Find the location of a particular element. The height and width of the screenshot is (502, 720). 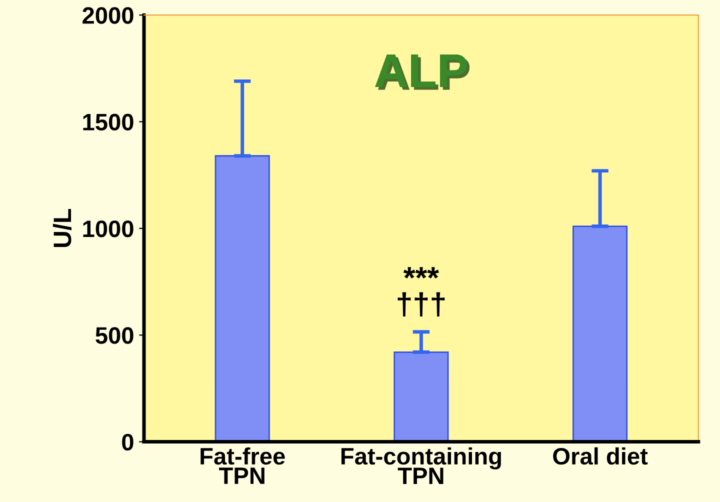

y-tick-label: 1500 is located at coordinates (108, 122).